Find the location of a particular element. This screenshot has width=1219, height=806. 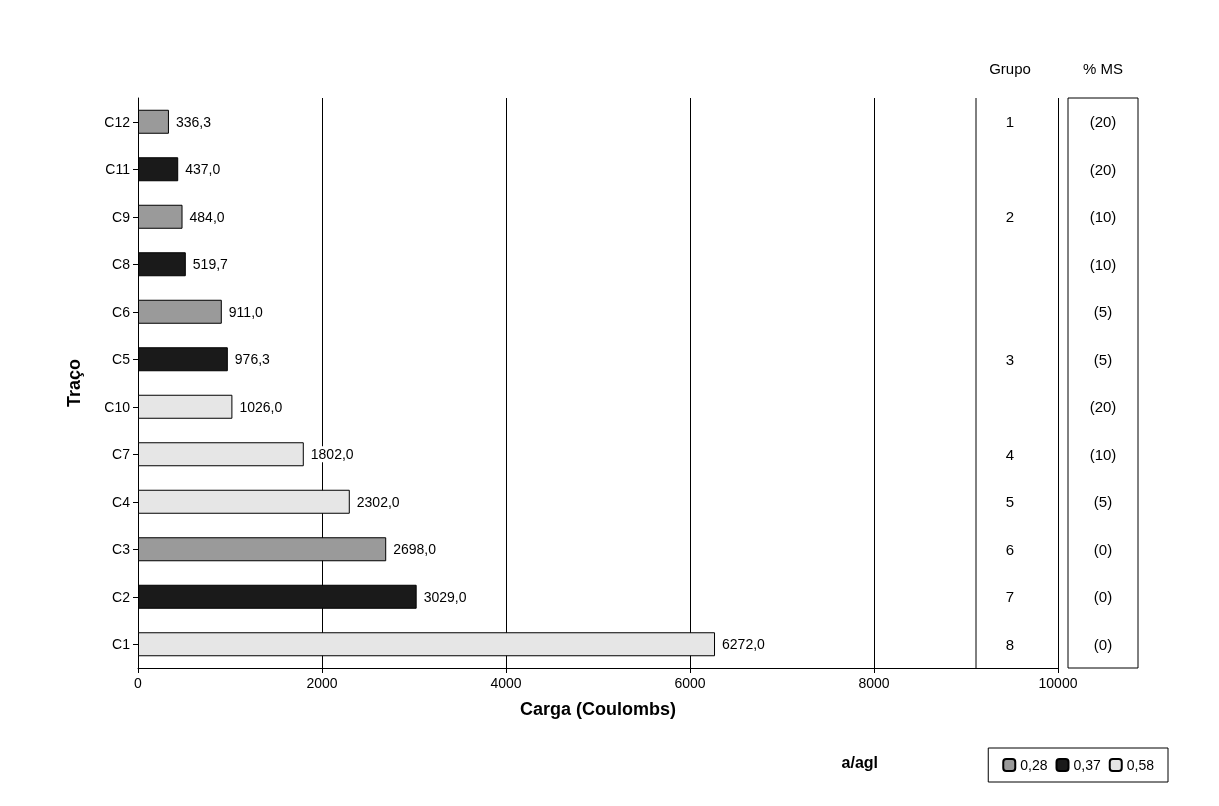

x-tick-label: 6000 is located at coordinates (690, 683).